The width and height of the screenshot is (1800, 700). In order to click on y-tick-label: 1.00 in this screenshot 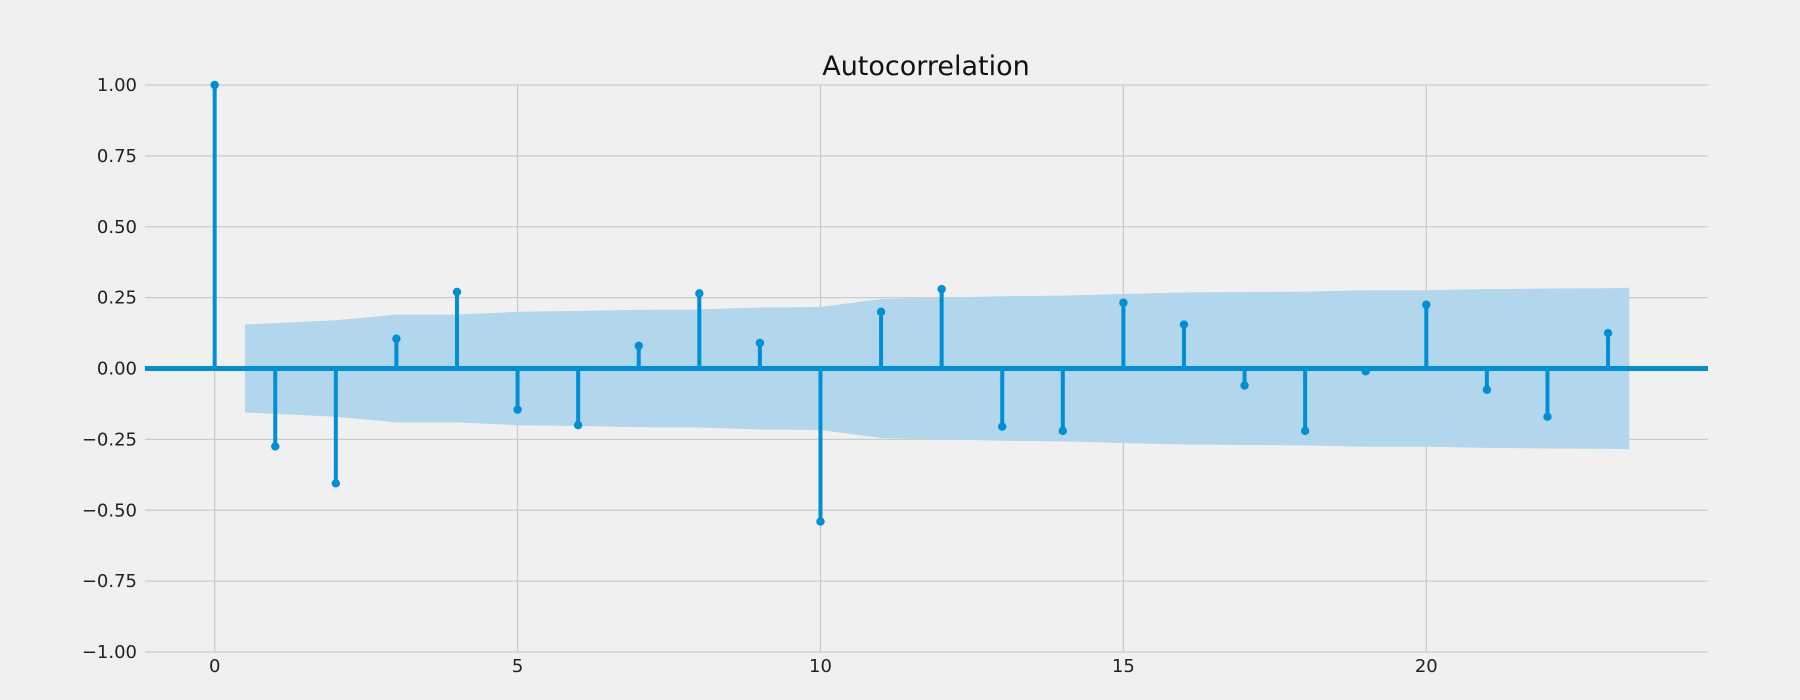, I will do `click(117, 85)`.